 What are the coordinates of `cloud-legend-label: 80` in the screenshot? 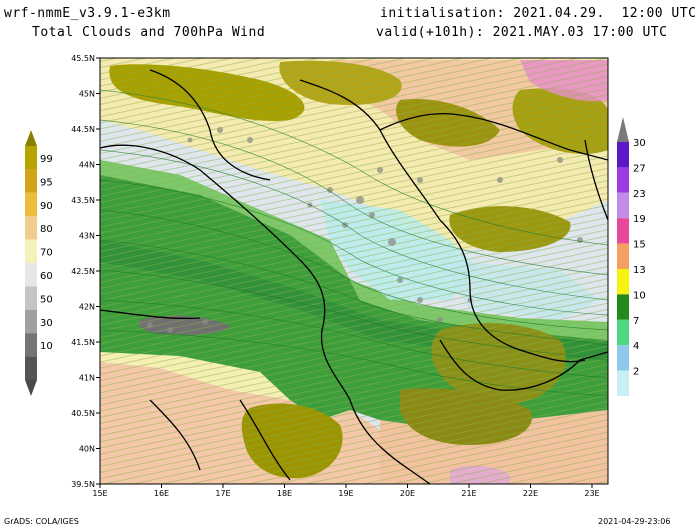 It's located at (46, 229).